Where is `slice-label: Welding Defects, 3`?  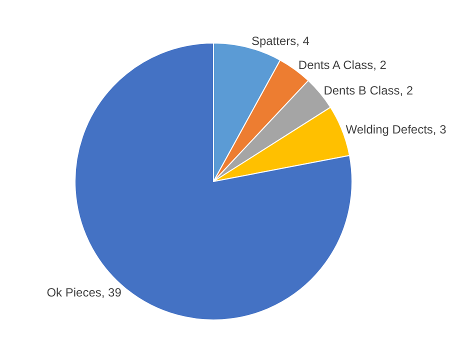
slice-label: Welding Defects, 3 is located at coordinates (396, 129).